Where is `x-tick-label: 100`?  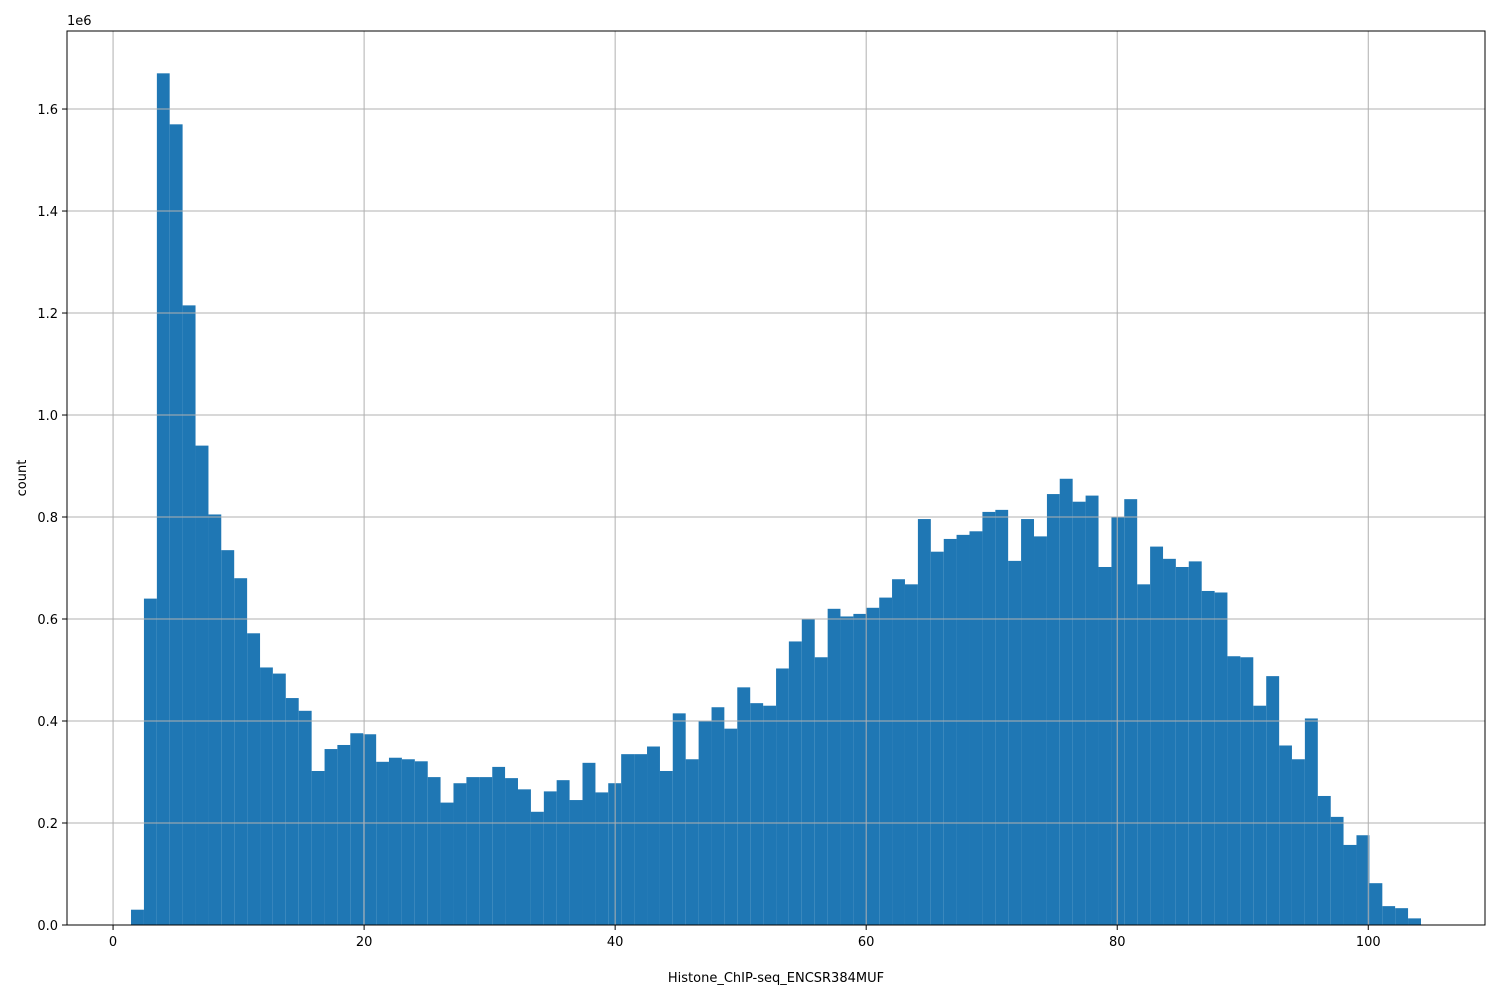
x-tick-label: 100 is located at coordinates (1368, 942).